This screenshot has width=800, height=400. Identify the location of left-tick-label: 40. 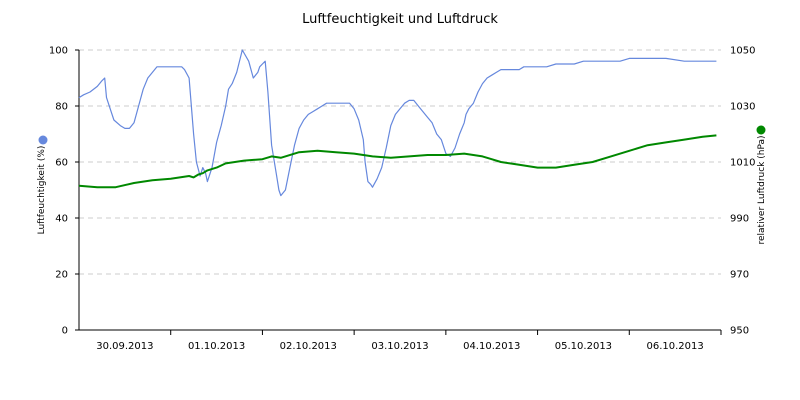
(61, 219).